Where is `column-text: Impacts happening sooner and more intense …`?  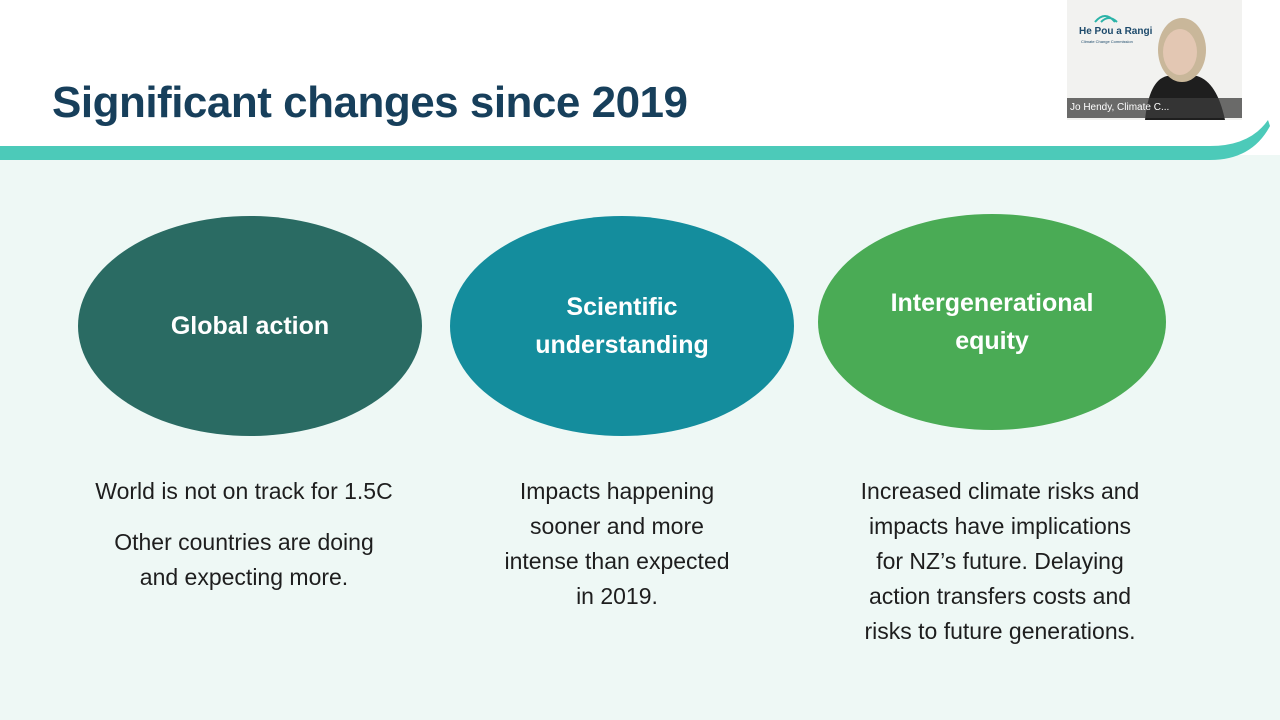 column-text: Impacts happening sooner and more intense … is located at coordinates (617, 552).